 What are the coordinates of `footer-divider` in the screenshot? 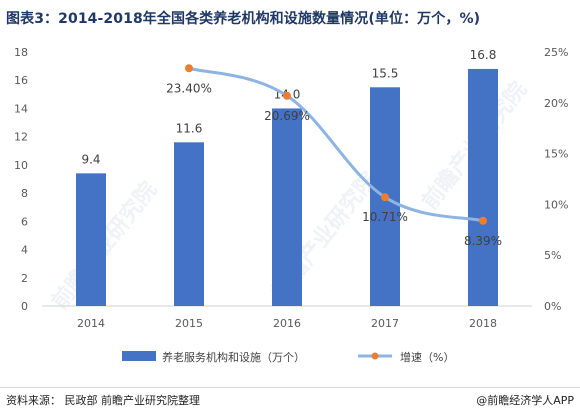 It's located at (290, 387).